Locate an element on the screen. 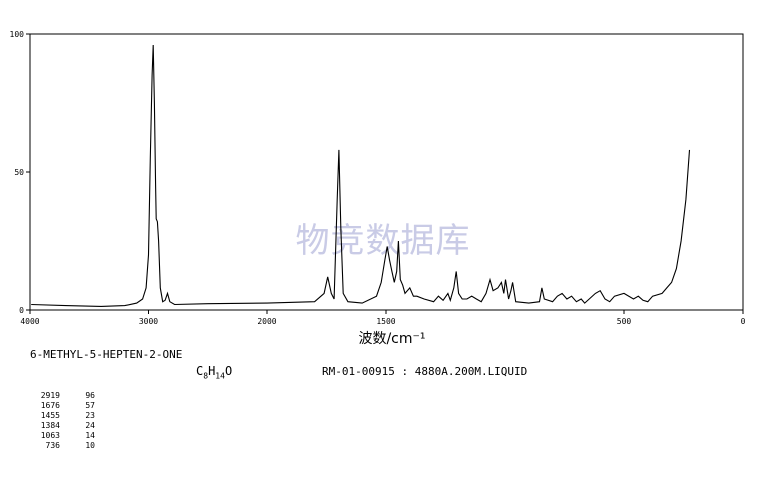  formula-c-count: 8 is located at coordinates (206, 376).